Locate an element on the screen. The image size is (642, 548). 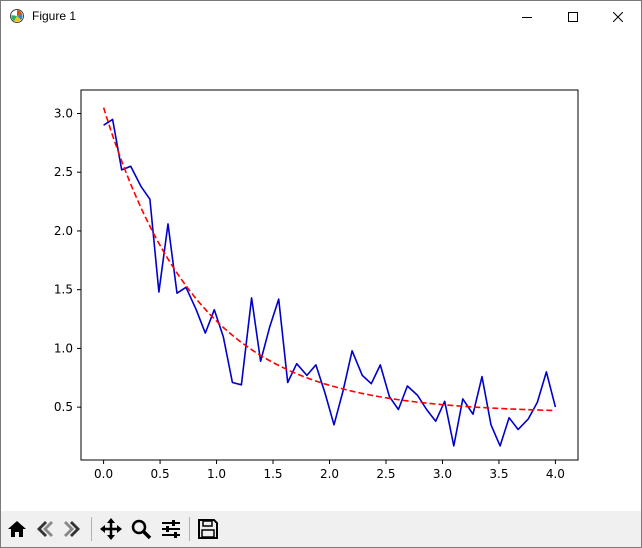
y-tick-label: 1.0 is located at coordinates (63, 348).